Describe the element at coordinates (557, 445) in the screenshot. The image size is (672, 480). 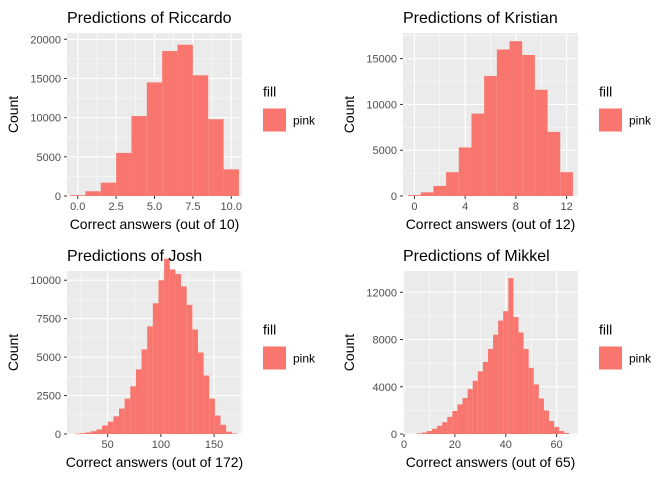
I see `x-tick-label: 60` at that location.